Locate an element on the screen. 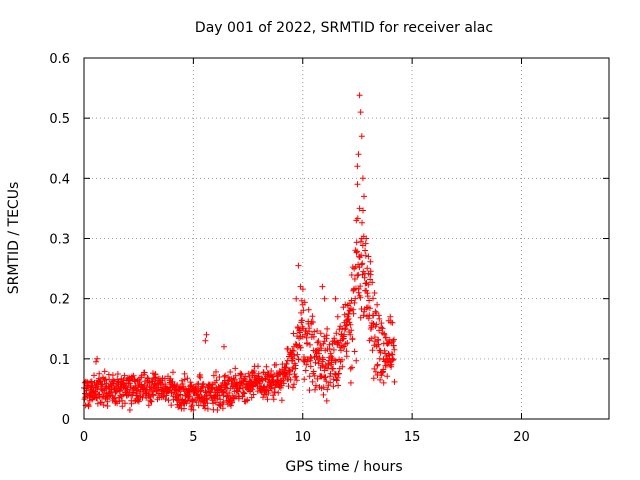 This screenshot has height=480, width=640. x-tick-label: 0 is located at coordinates (84, 437).